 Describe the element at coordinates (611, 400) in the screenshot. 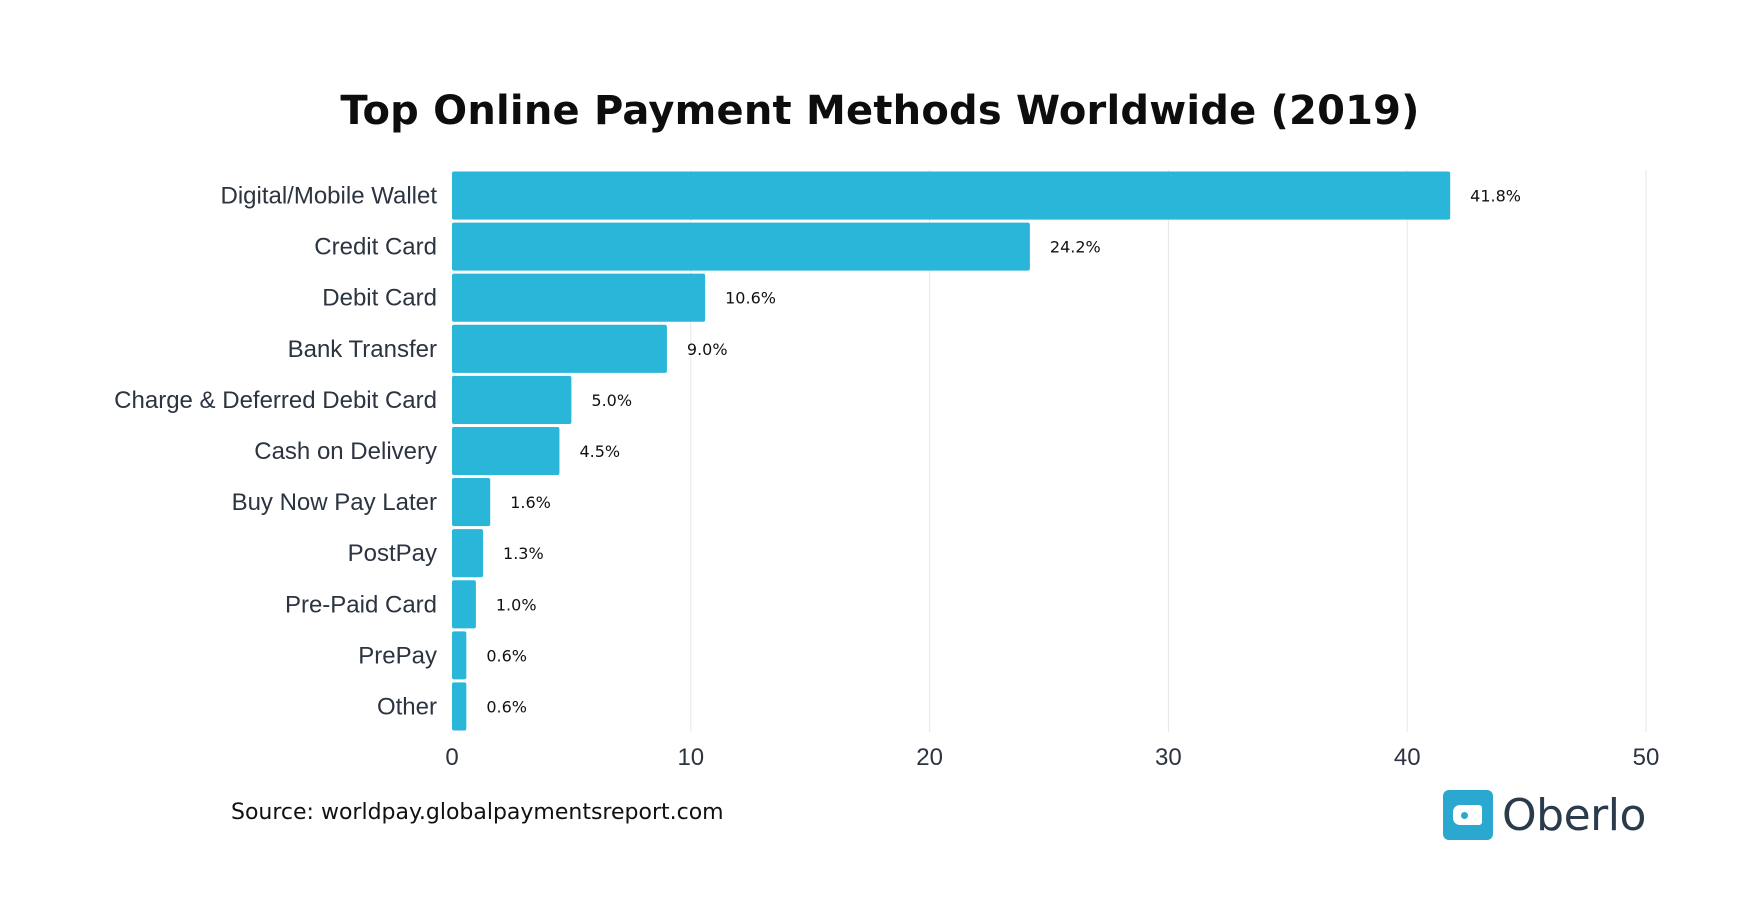

I see `value-label-4: 5.0%` at that location.